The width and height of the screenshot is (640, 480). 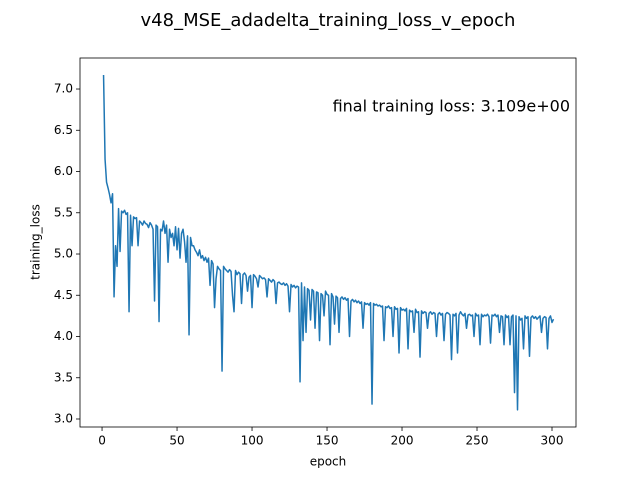 What do you see at coordinates (63, 130) in the screenshot?
I see `y-tick-label: 6.5` at bounding box center [63, 130].